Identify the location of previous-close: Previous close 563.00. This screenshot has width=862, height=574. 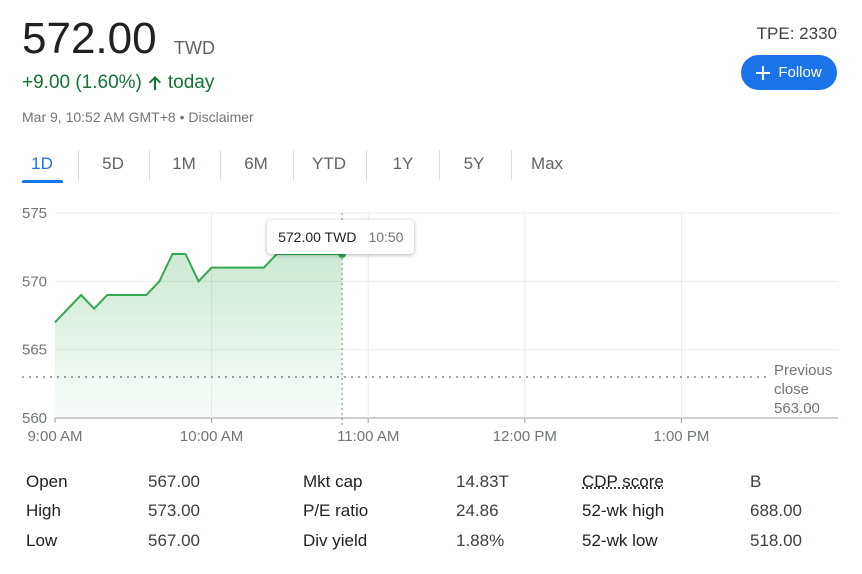
(809, 389).